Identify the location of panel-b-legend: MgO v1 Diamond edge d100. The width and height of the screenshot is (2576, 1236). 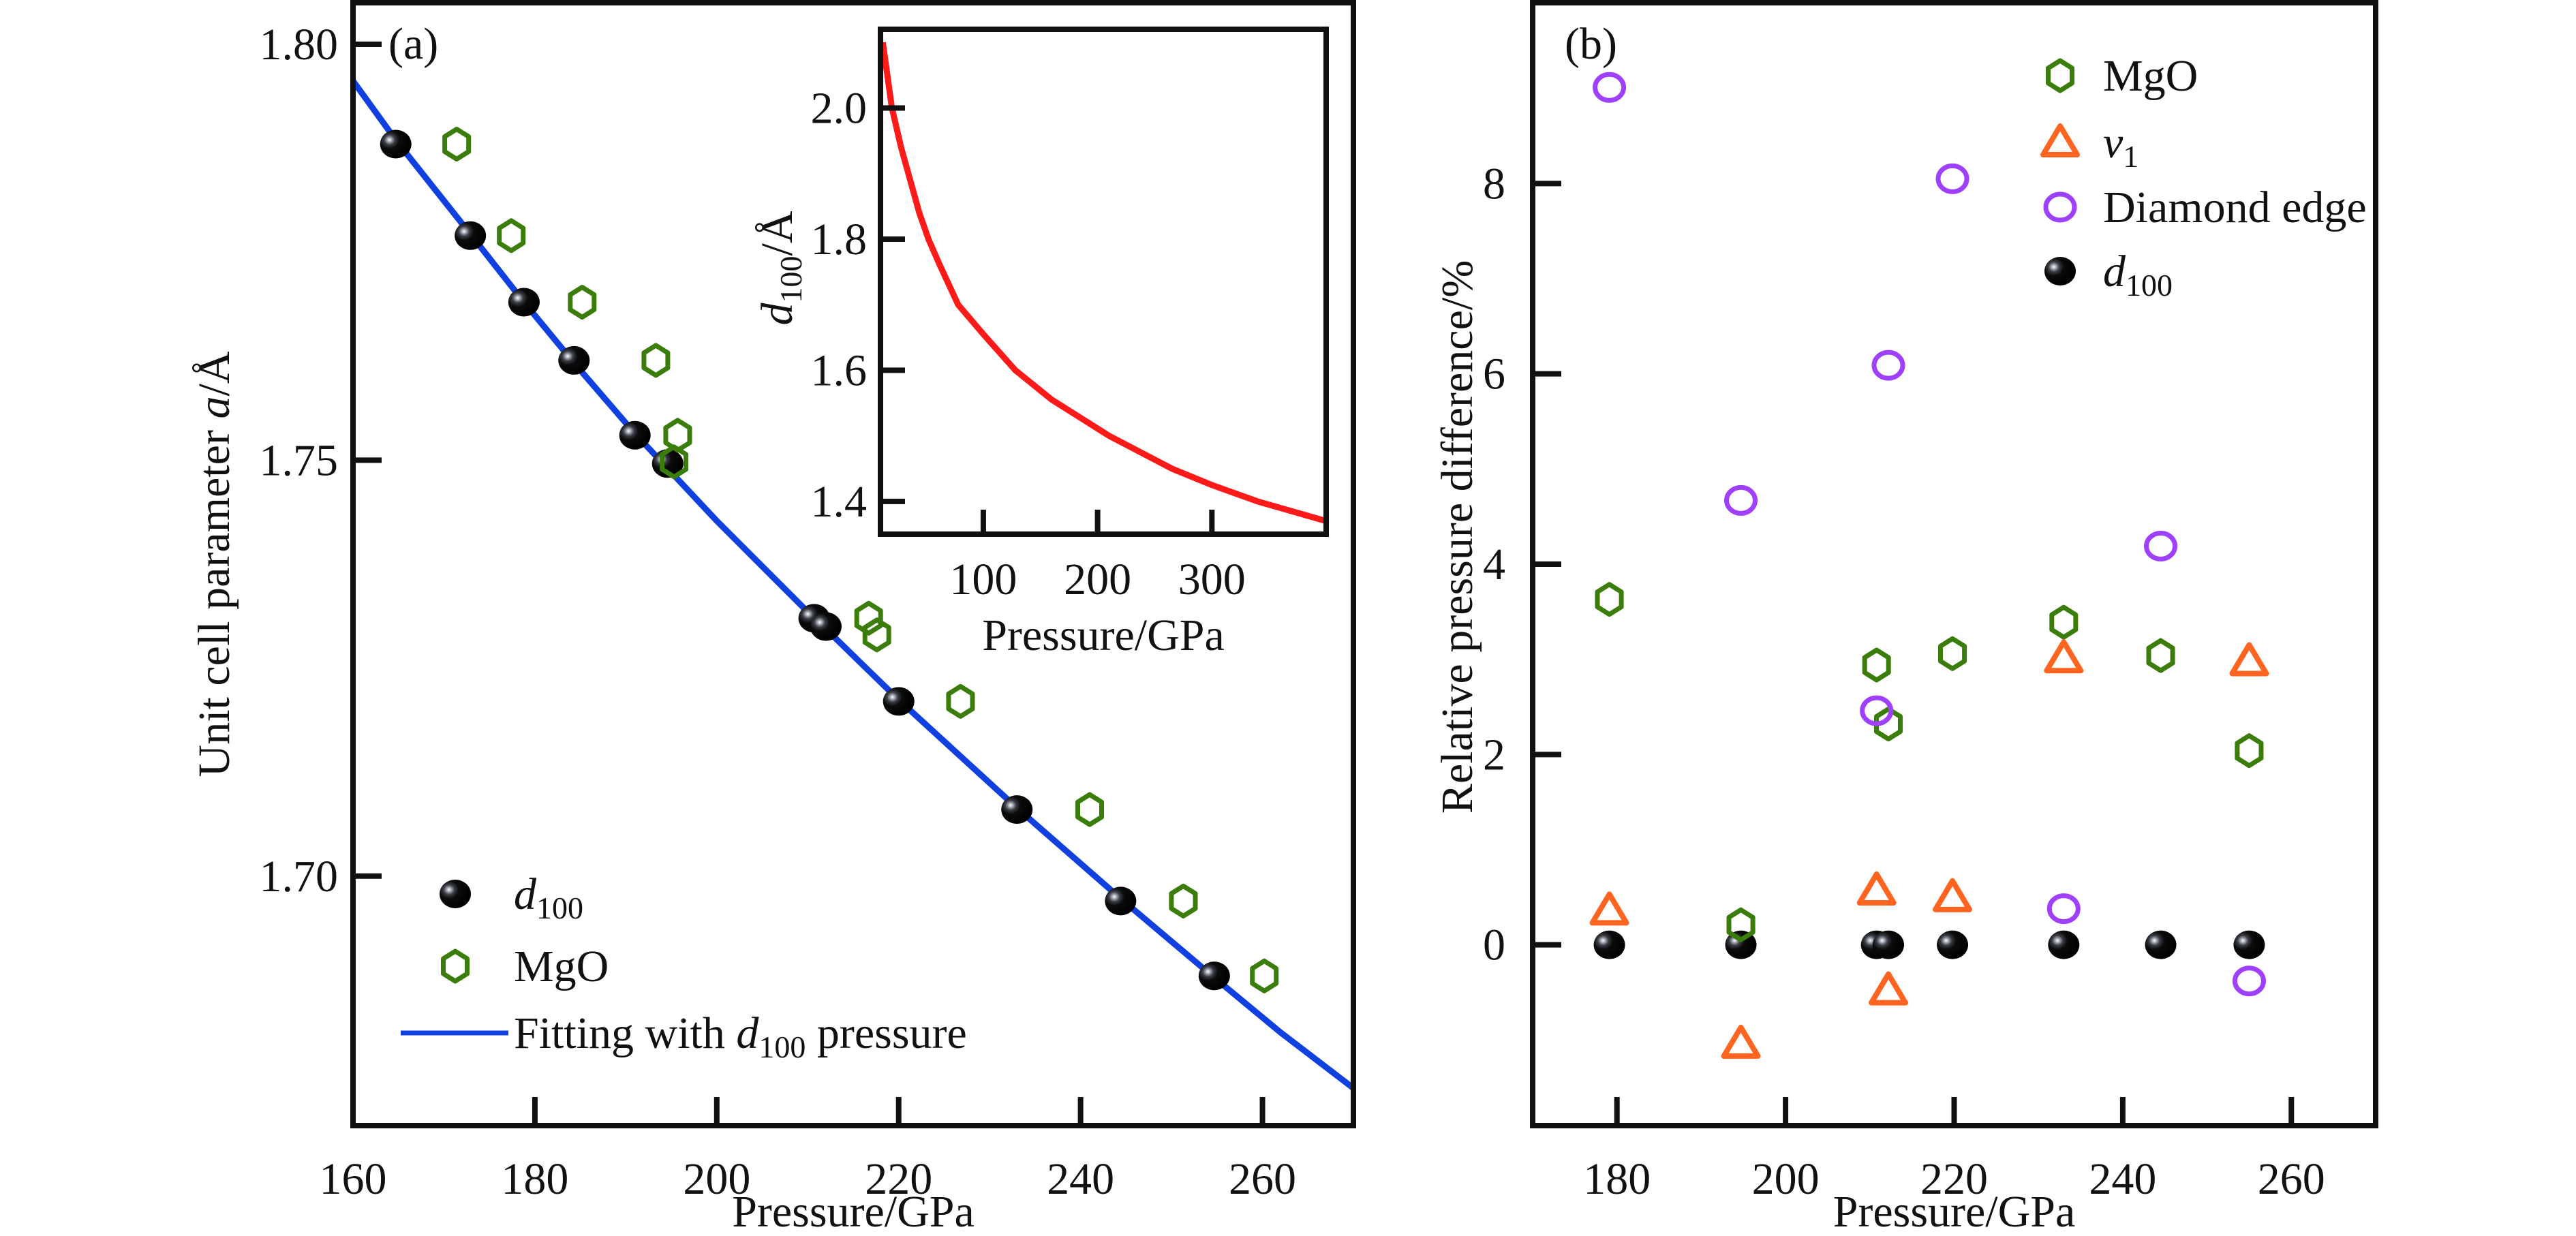
(2203, 177).